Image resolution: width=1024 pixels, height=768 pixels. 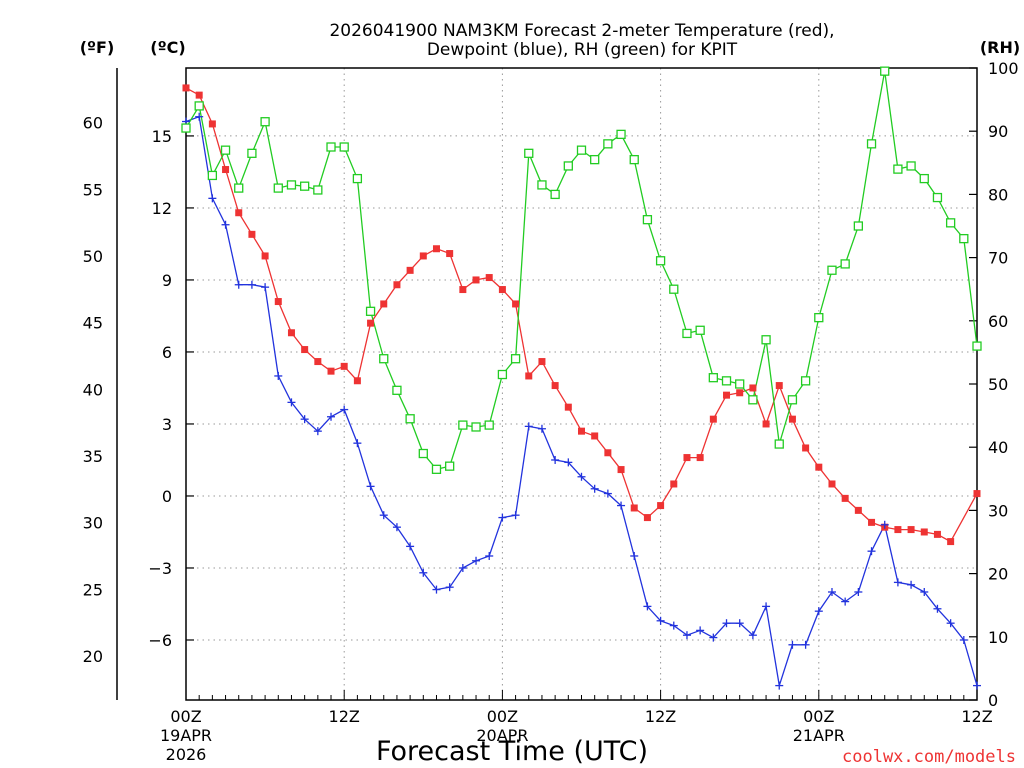 I want to click on celsius-tick-label: −3, so click(x=160, y=568).